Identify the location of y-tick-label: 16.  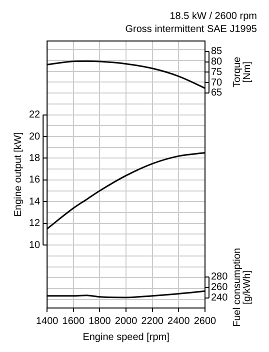
(35, 180).